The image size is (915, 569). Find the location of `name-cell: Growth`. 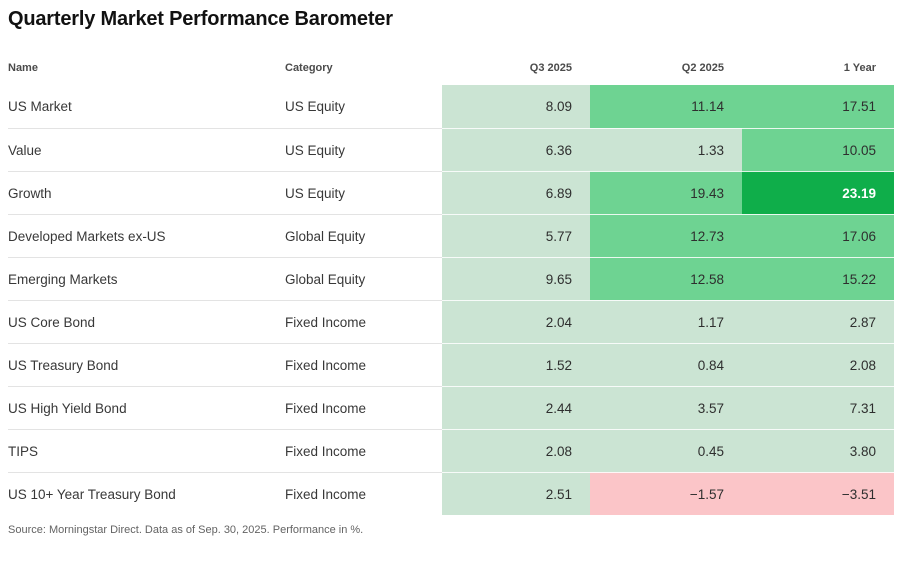

name-cell: Growth is located at coordinates (146, 192).